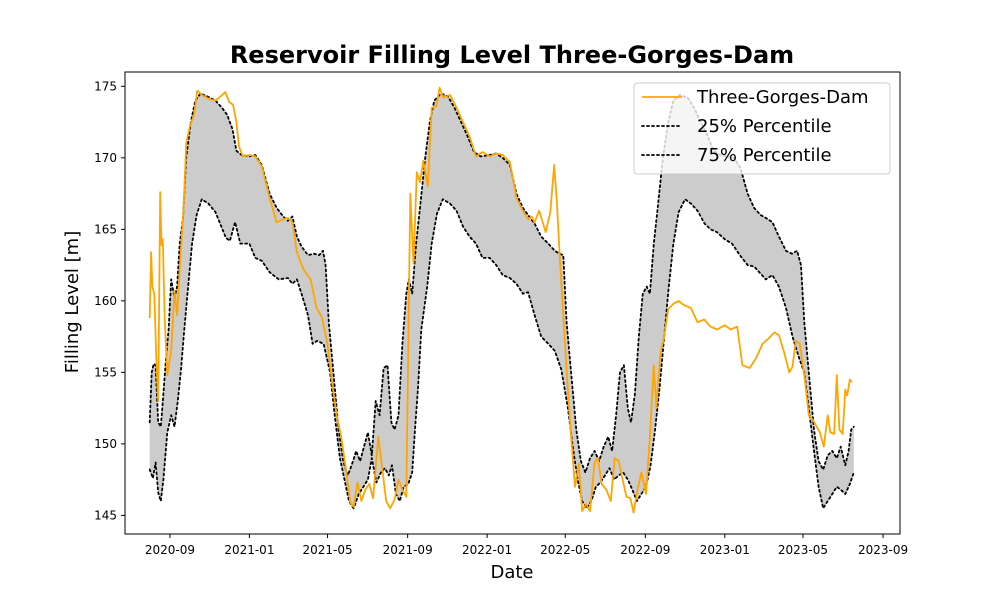  I want to click on legend-label: 25% Percentile, so click(764, 126).